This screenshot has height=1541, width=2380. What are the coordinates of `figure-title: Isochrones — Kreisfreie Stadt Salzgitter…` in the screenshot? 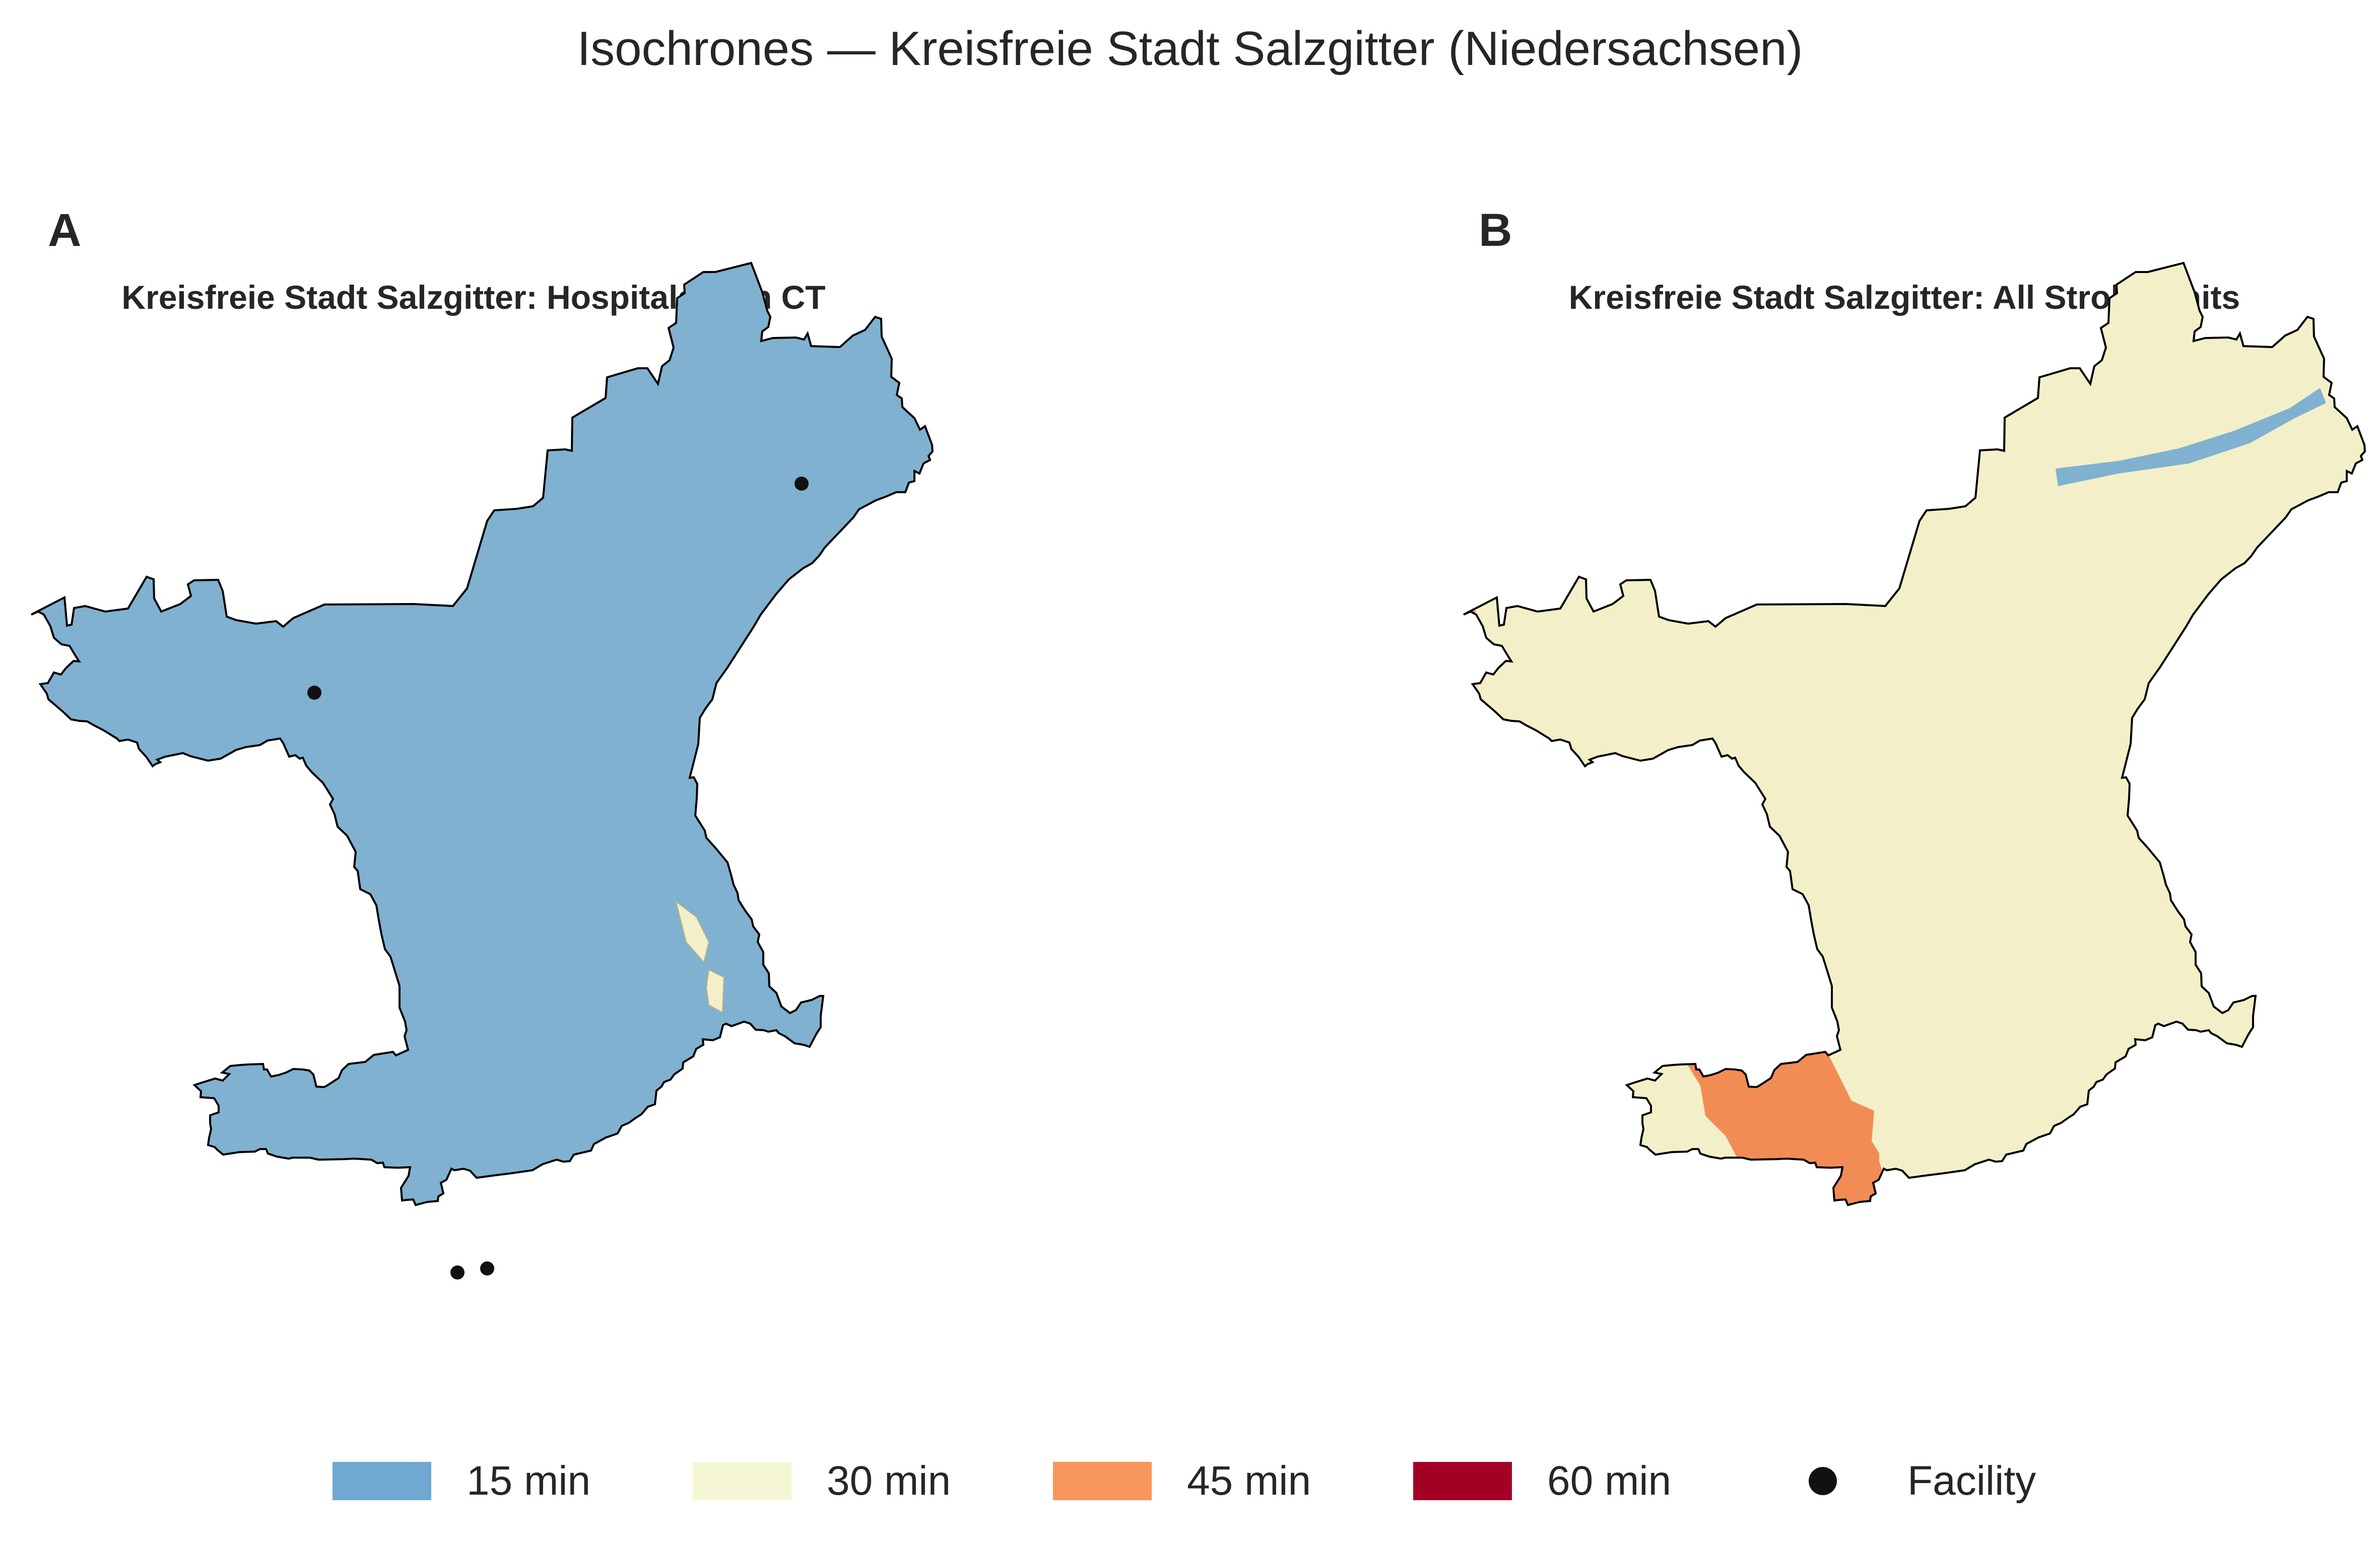 It's located at (1190, 49).